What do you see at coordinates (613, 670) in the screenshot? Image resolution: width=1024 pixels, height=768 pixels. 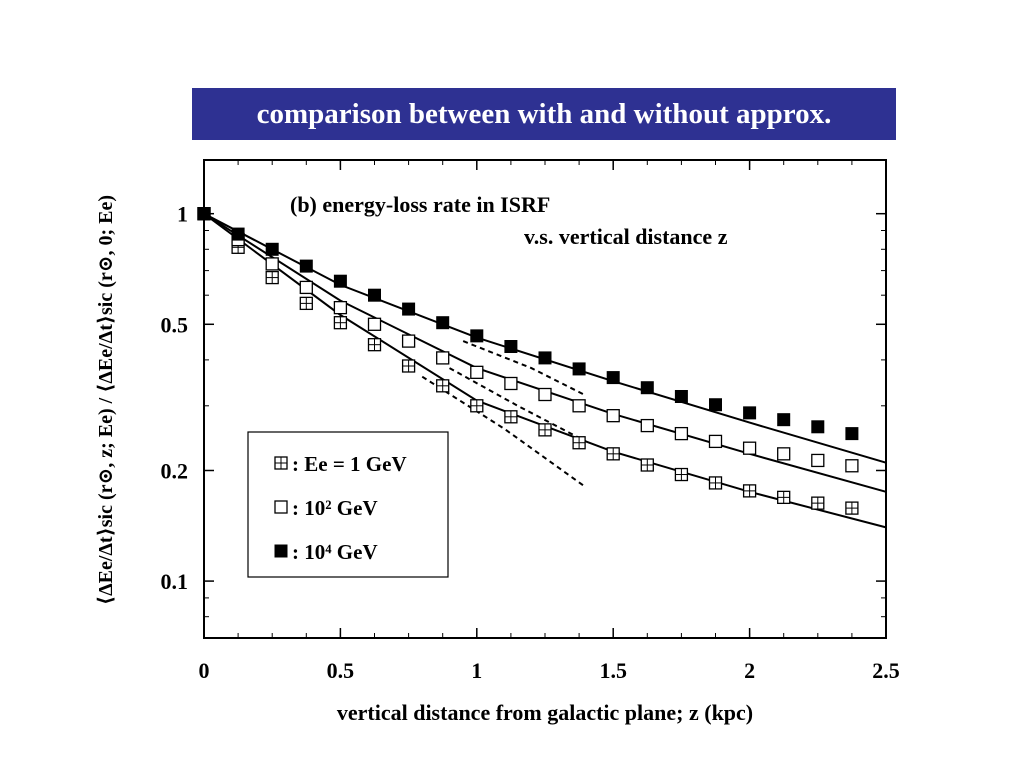 I see `x-tick-label: 1.5` at bounding box center [613, 670].